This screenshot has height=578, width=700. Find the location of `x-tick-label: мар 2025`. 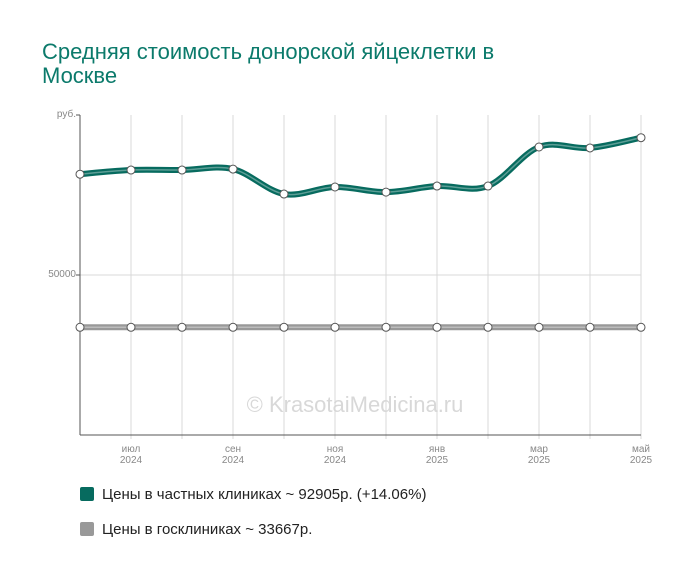

x-tick-label: мар 2025 is located at coordinates (539, 455).